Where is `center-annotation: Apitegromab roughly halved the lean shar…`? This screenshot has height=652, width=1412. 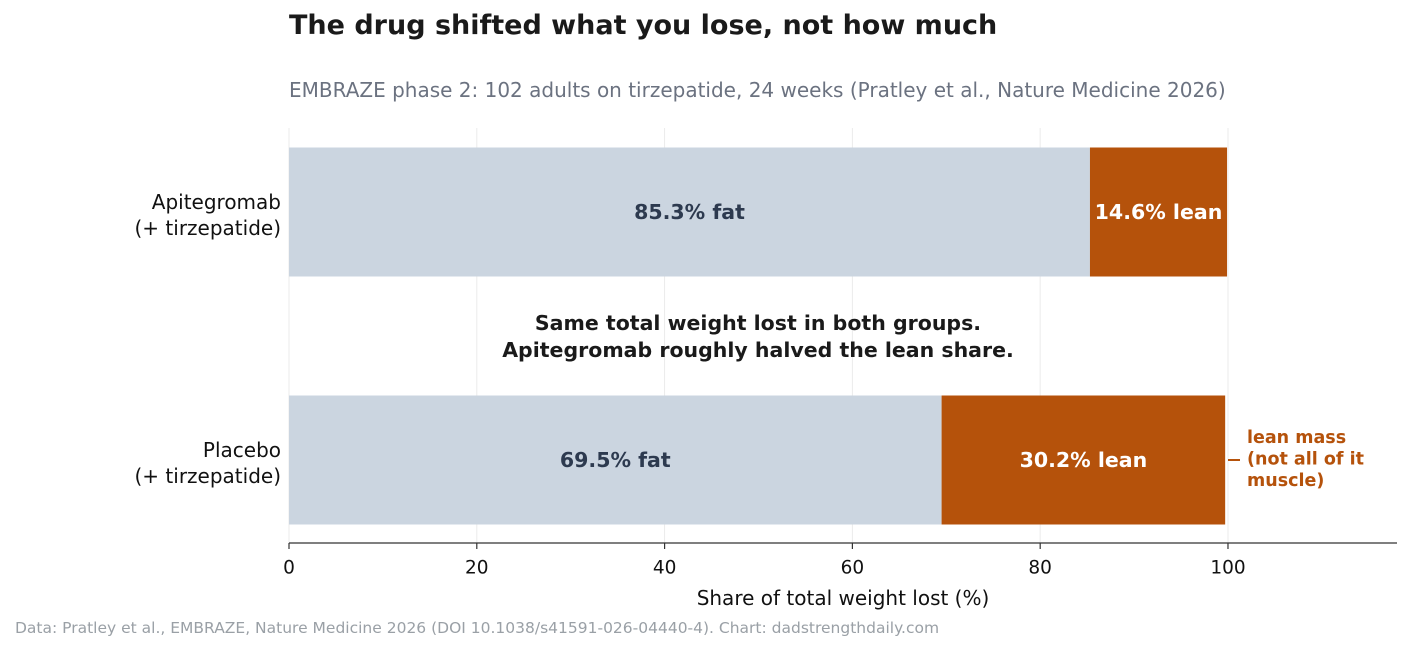 center-annotation: Apitegromab roughly halved the lean shar… is located at coordinates (758, 350).